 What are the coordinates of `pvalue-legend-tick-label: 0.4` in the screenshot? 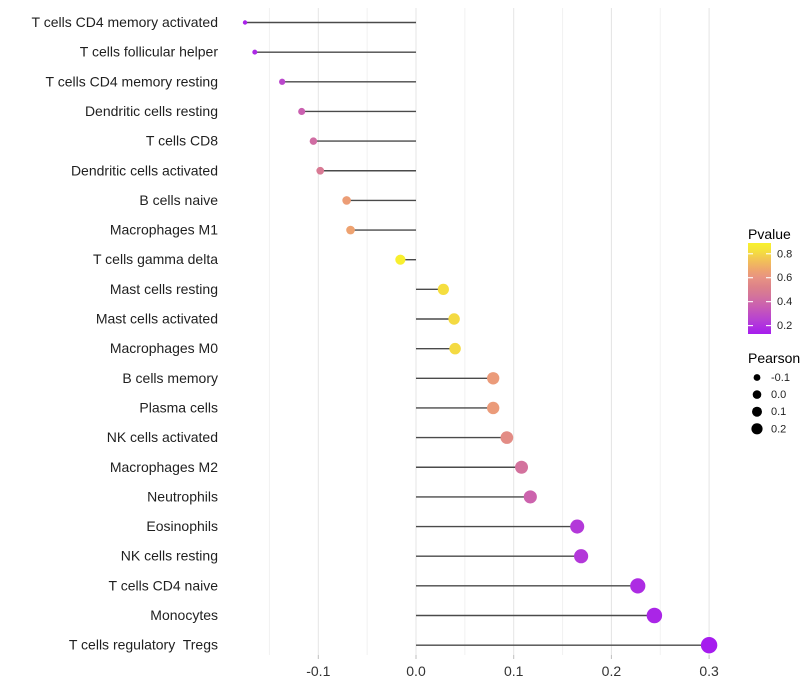 It's located at (784, 302).